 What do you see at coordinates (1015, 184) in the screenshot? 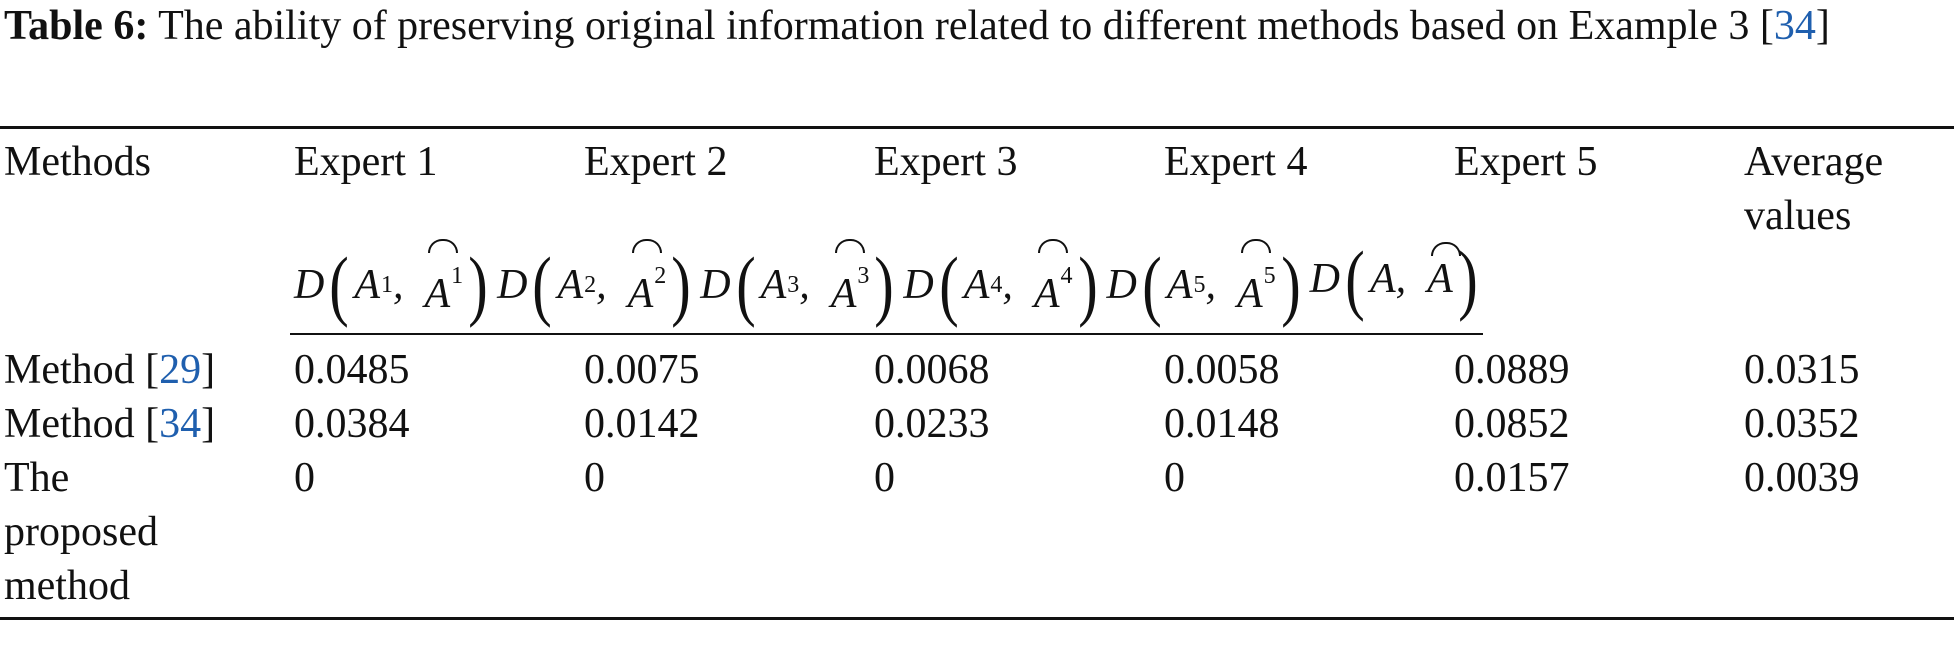
I see `header-expert-3: Expert 3` at bounding box center [1015, 184].